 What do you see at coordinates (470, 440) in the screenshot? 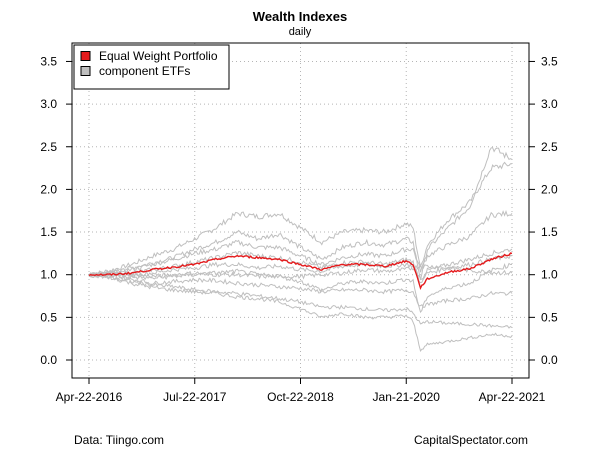
I see `website-credit: CapitalSpectator.com` at bounding box center [470, 440].